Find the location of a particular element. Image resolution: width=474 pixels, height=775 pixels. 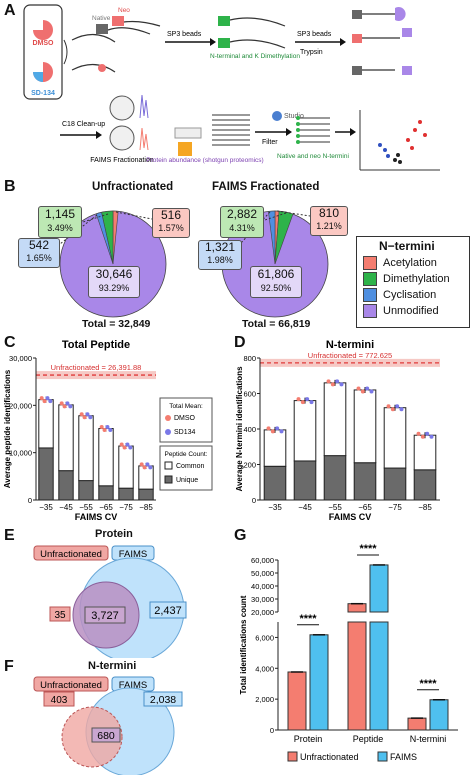

x-tick-label: −75 is located at coordinates (126, 507).